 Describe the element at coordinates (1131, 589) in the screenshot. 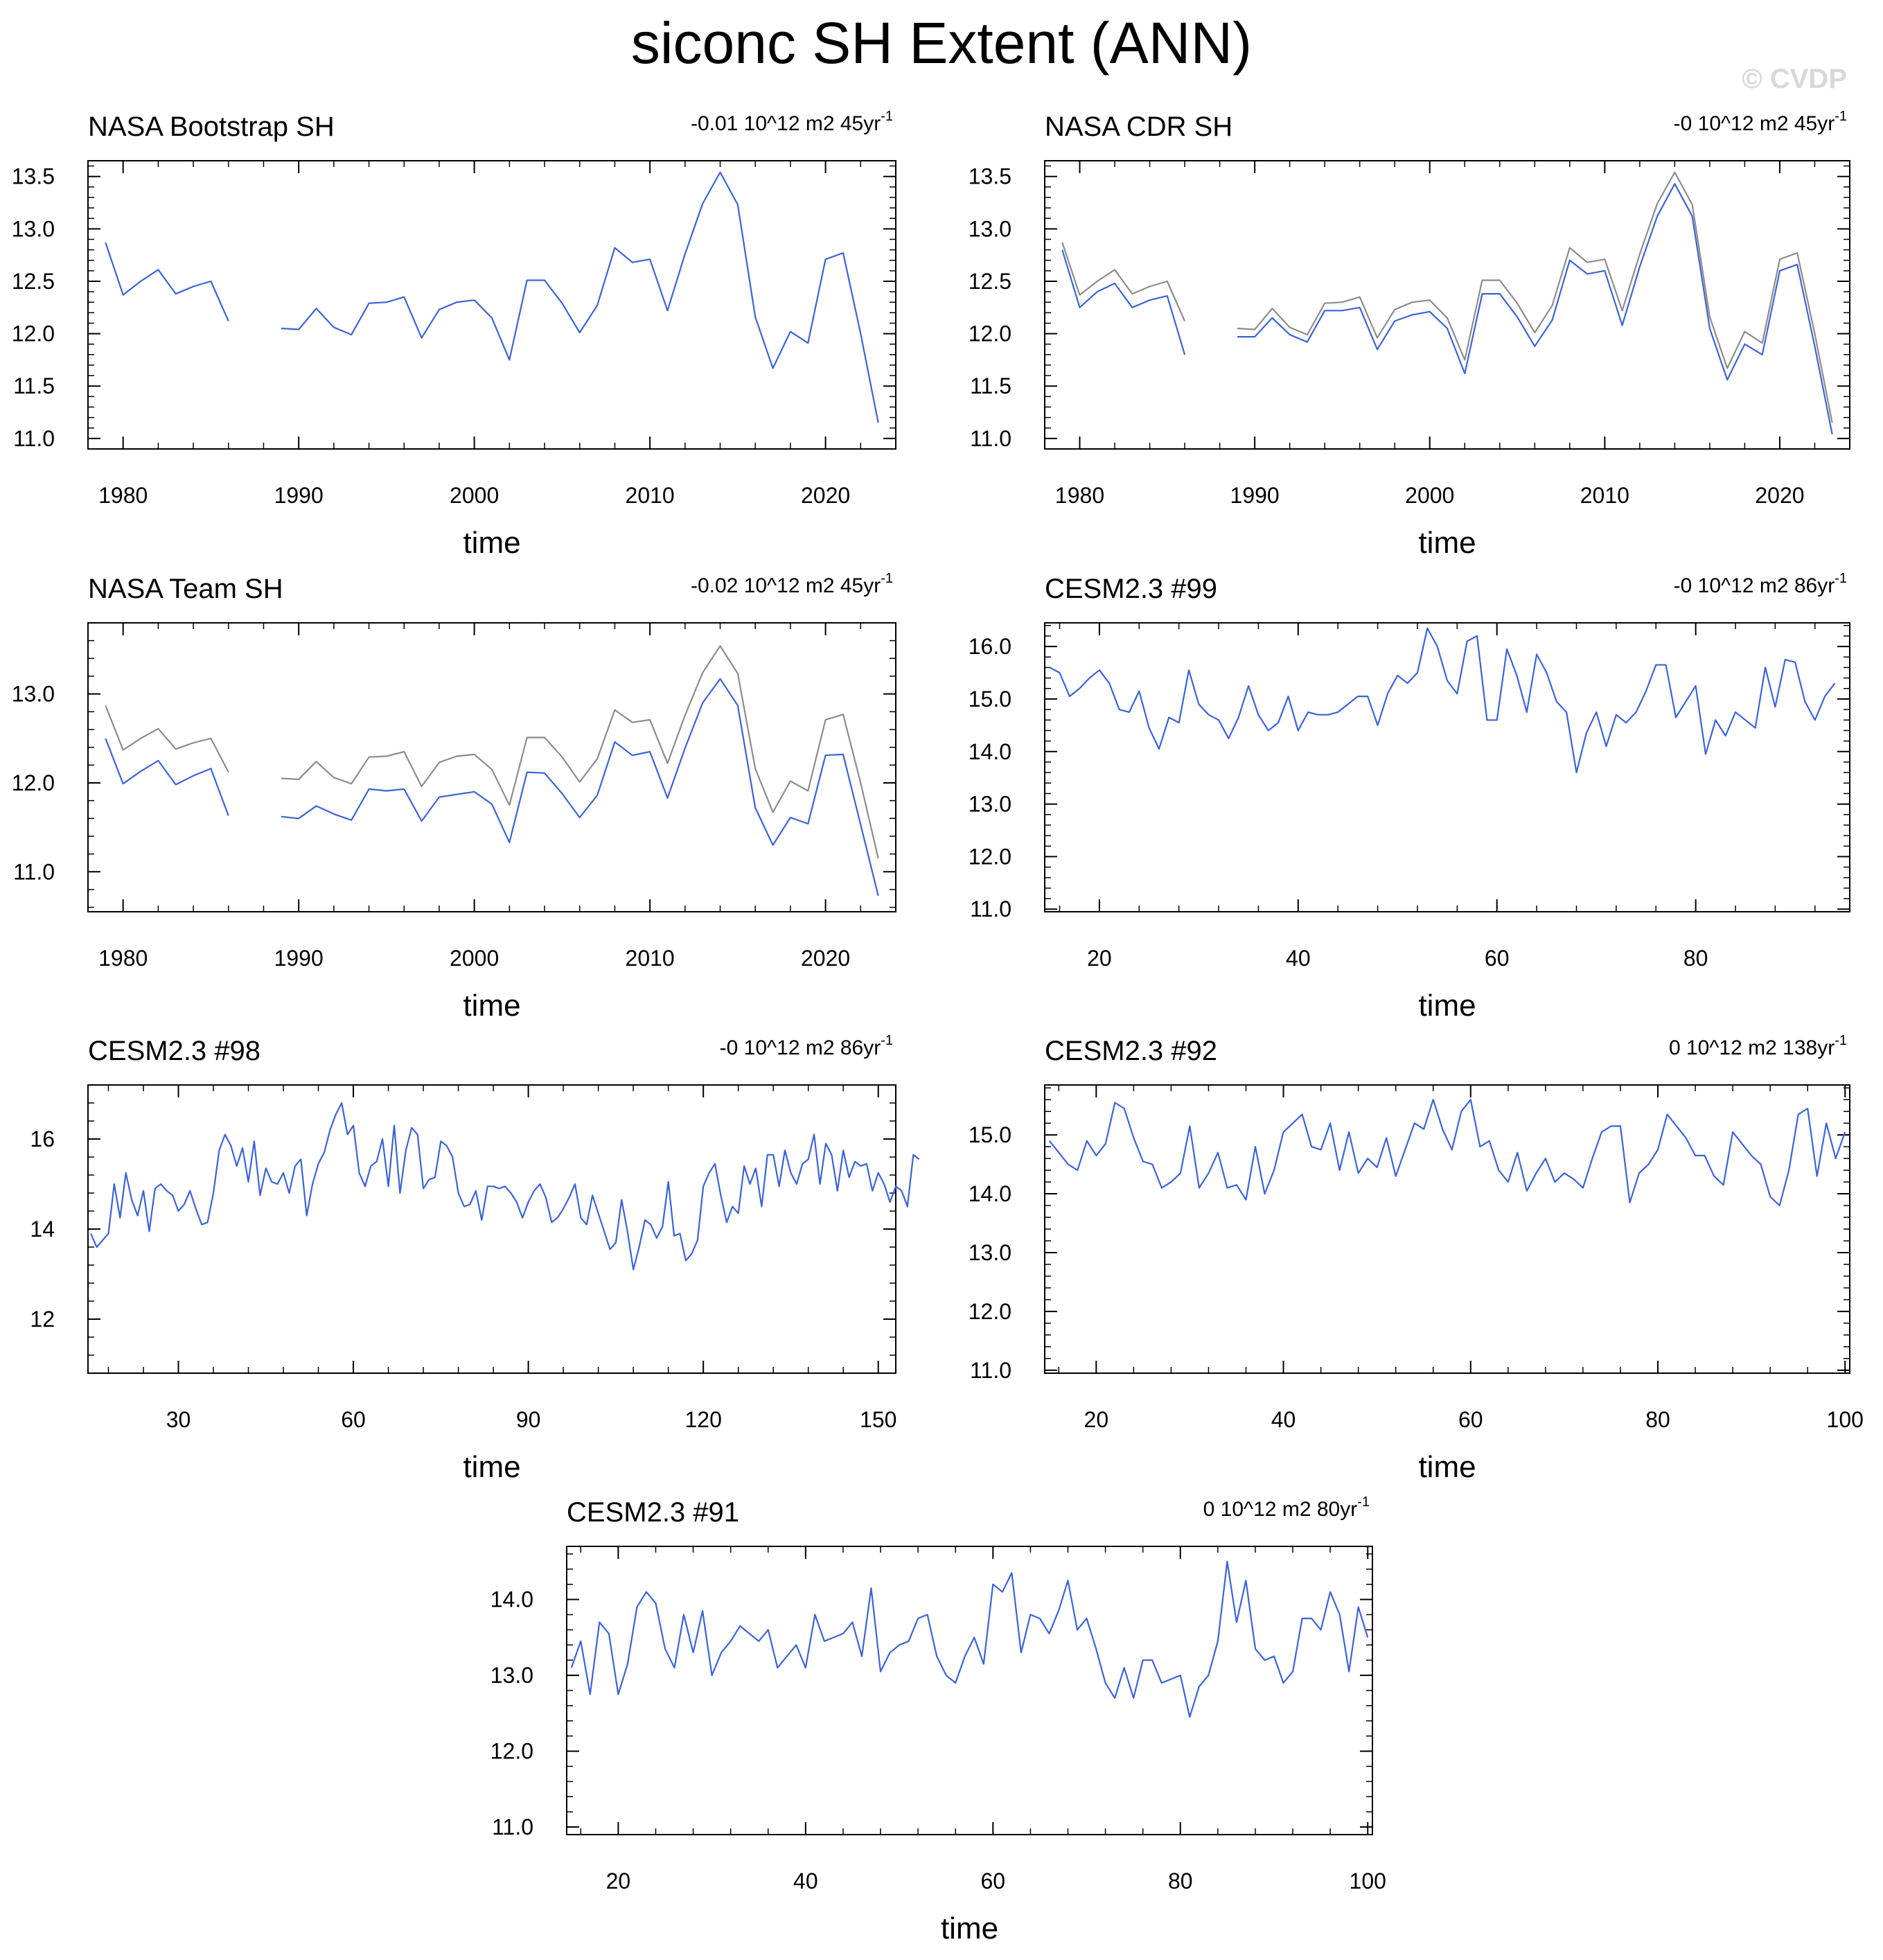

I see `panel-title: CESM2.3 #99` at that location.